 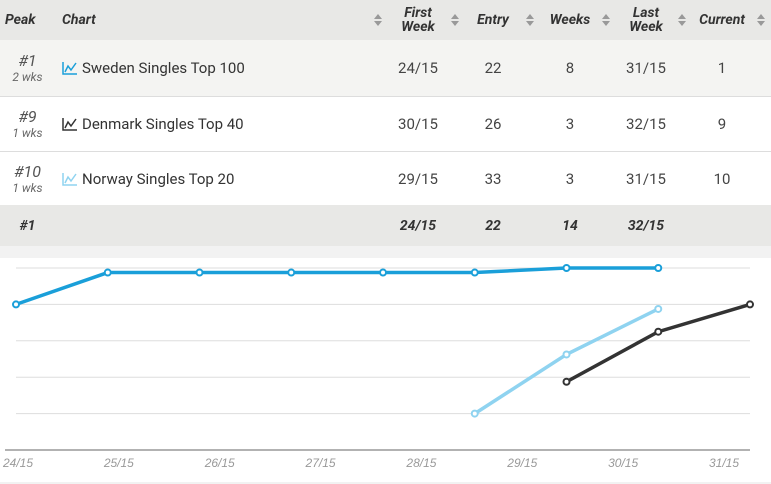 I want to click on current: 9, so click(x=722, y=124).